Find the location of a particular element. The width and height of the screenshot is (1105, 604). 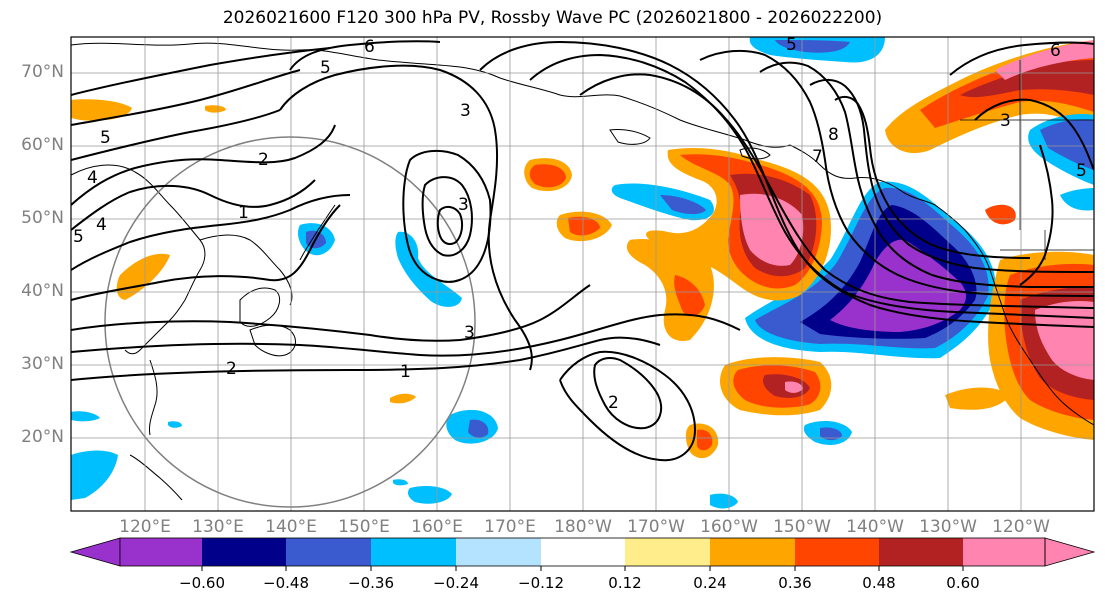

lon-label: 170°W is located at coordinates (656, 527).